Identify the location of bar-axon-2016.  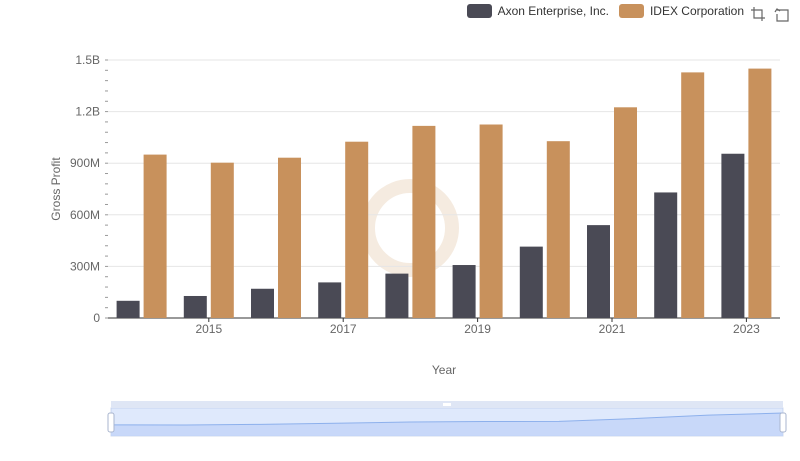
(262, 303).